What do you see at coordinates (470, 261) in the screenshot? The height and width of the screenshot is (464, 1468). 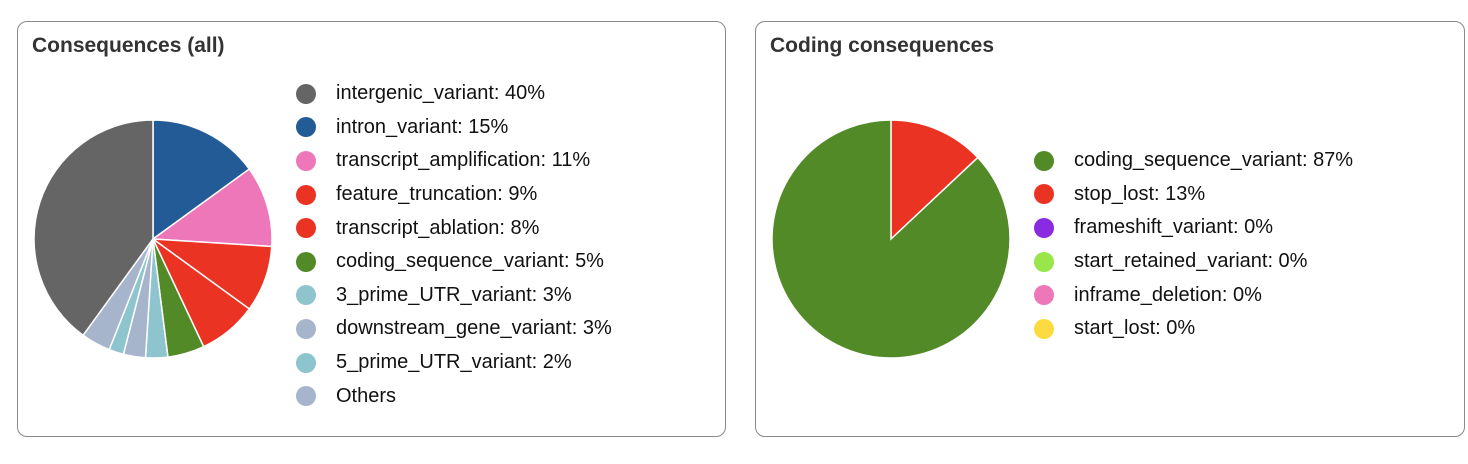 I see `legend-label: coding_sequence_variant: 5%` at bounding box center [470, 261].